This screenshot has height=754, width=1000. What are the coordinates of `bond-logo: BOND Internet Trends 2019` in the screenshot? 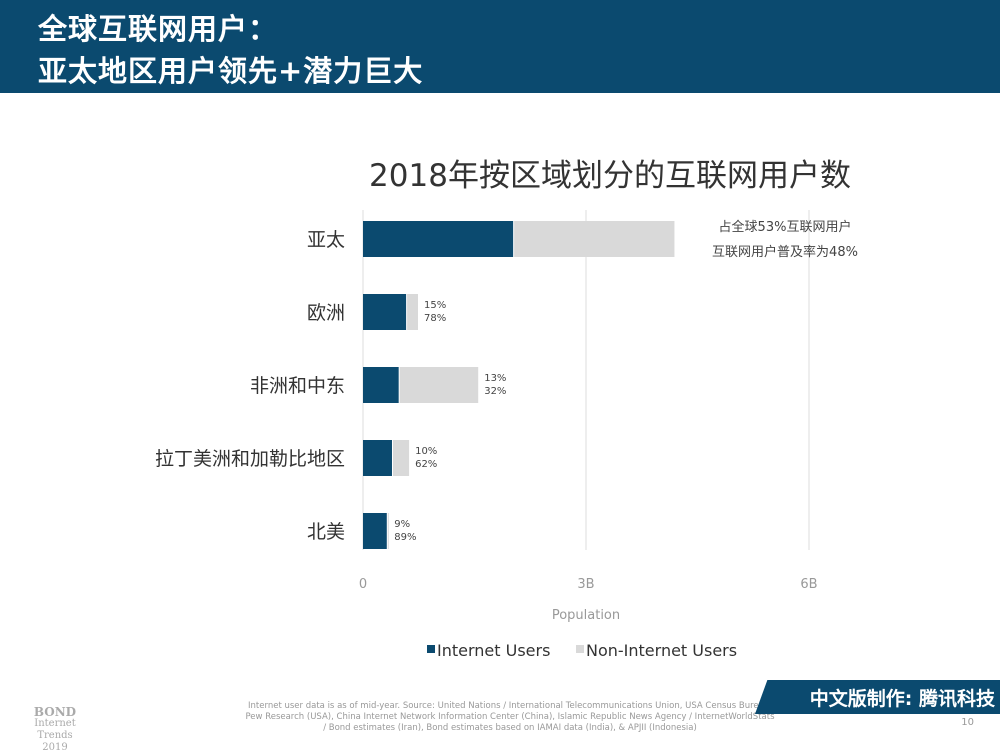 It's located at (55, 730).